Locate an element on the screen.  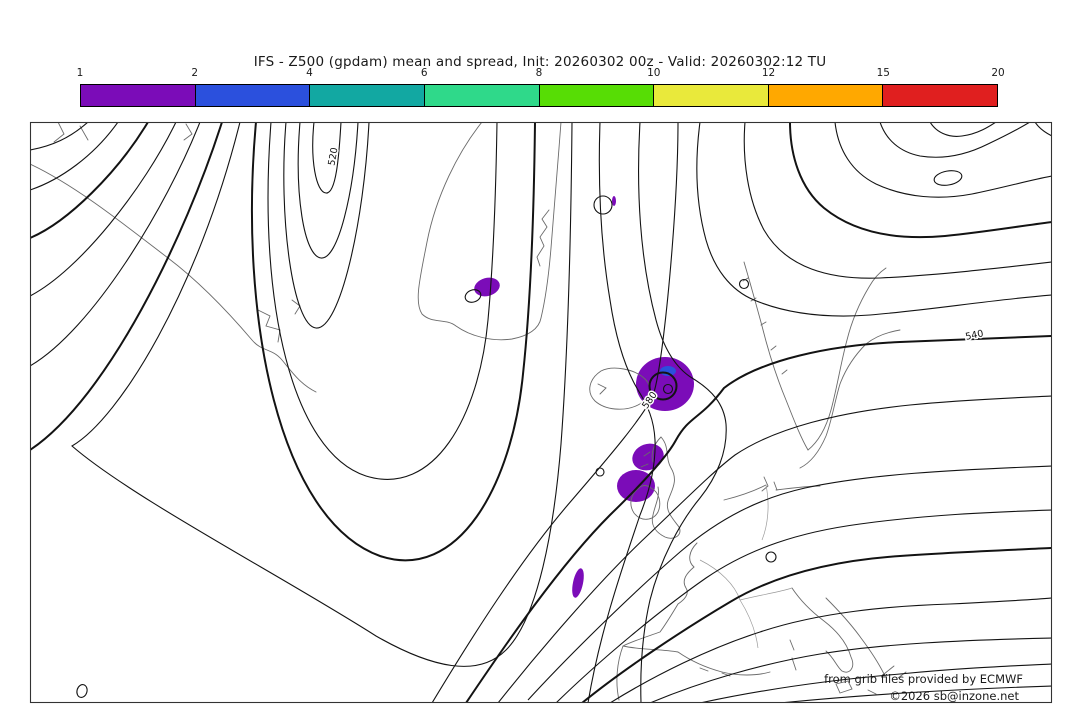
contour-label-540: 540 is located at coordinates (974, 335).